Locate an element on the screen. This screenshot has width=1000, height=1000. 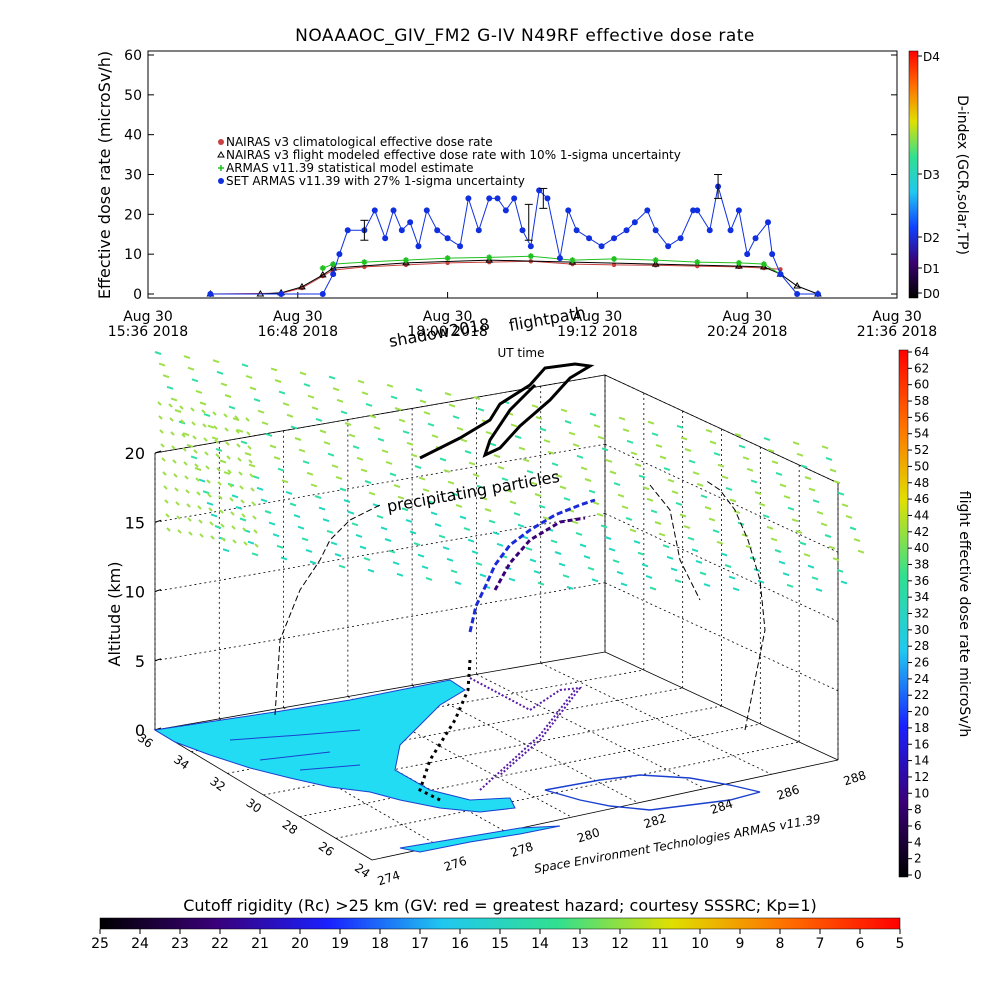
x-tick-label: 21:36 2018 is located at coordinates (897, 332).